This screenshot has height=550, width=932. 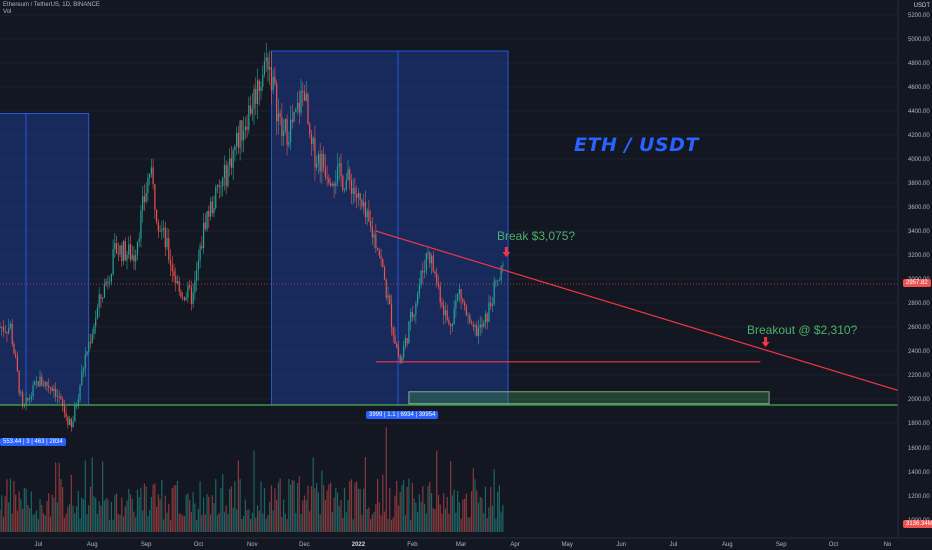 What do you see at coordinates (919, 64) in the screenshot?
I see `price-tick-label: 4800.00` at bounding box center [919, 64].